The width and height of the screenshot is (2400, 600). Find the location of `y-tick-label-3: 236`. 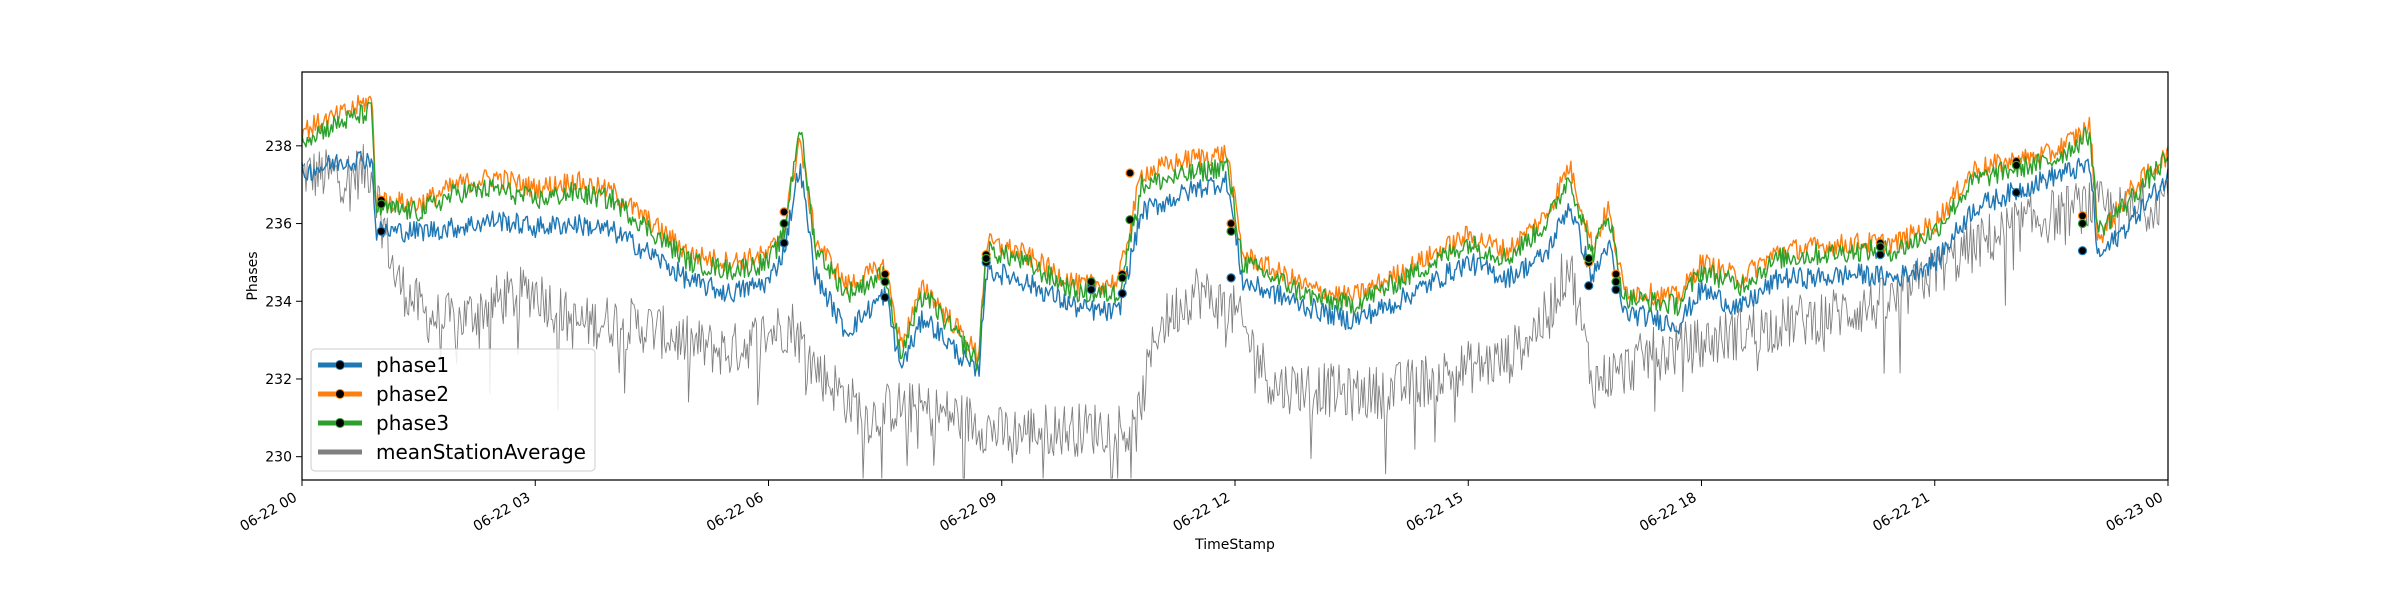

y-tick-label-3: 236 is located at coordinates (278, 225).